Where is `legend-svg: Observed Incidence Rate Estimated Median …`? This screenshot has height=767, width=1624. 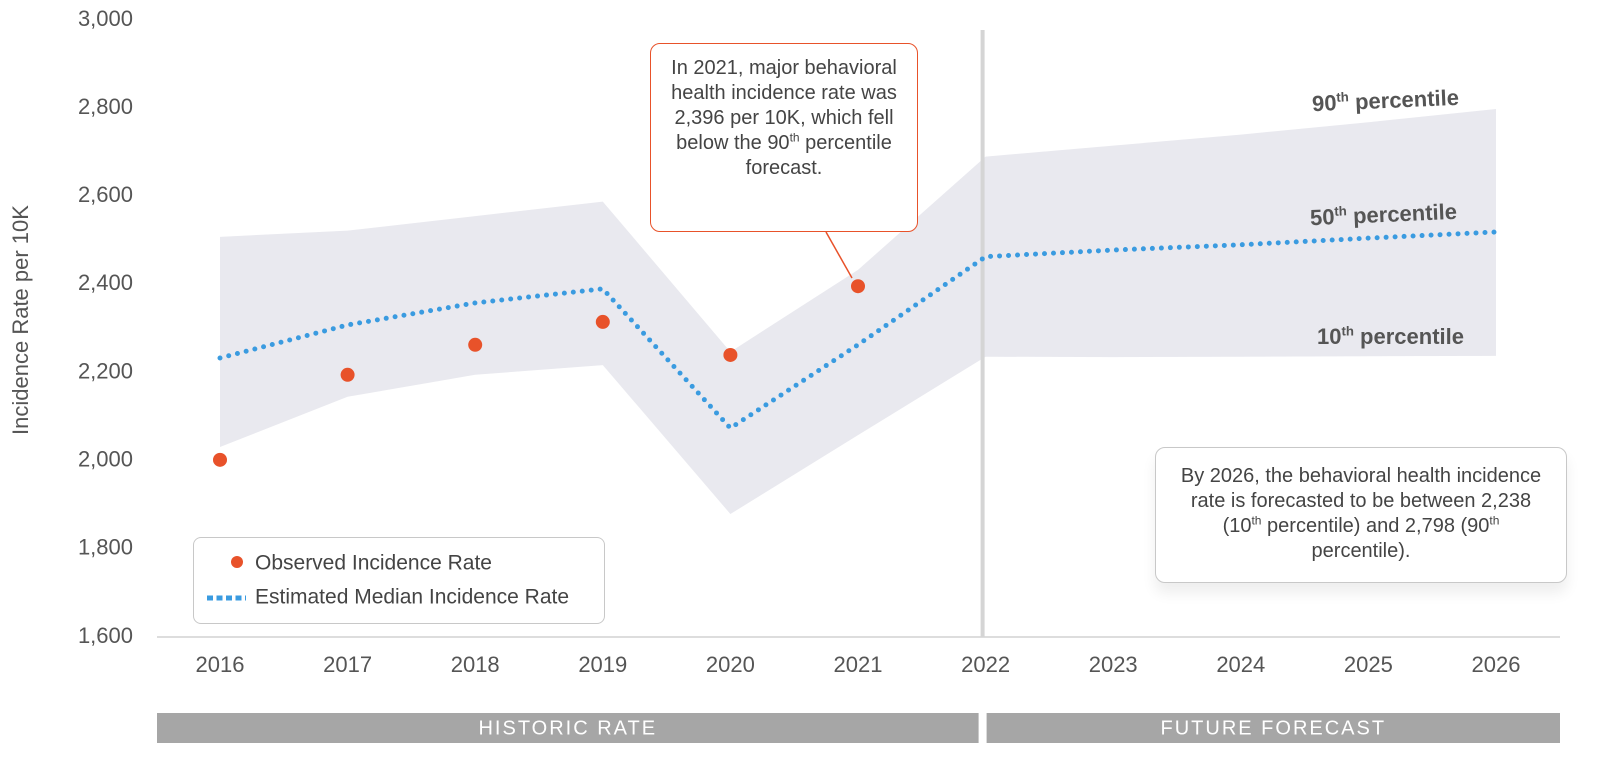 legend-svg: Observed Incidence Rate Estimated Median … is located at coordinates (388, 580).